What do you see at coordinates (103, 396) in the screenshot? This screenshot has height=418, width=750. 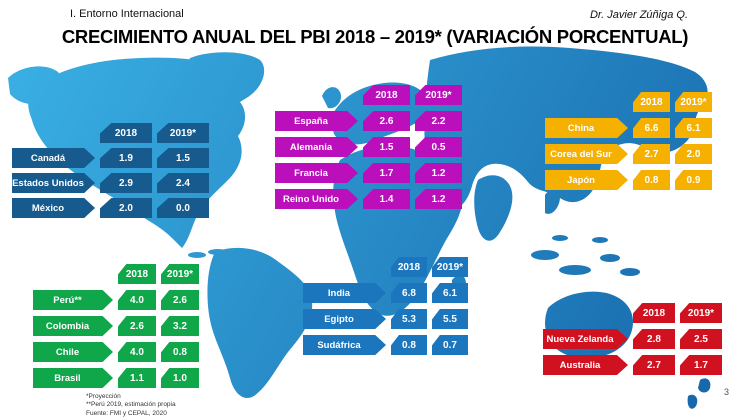 I see `footnote-proyeccion: *Proyección` at bounding box center [103, 396].